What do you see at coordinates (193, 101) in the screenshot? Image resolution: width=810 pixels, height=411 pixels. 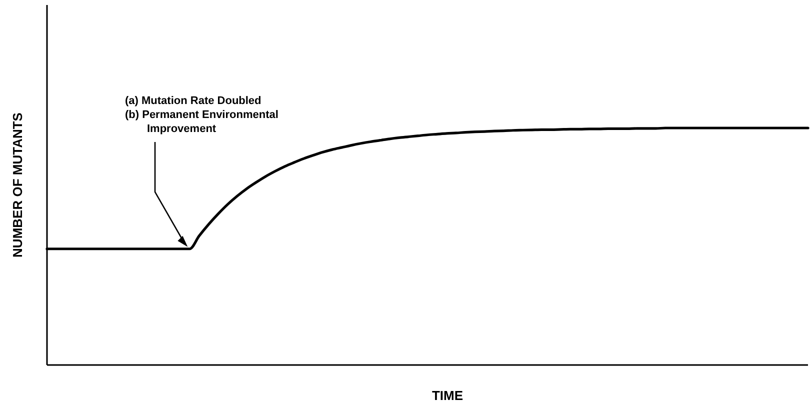 I see `text: (a) Mutation Rate Doubled` at bounding box center [193, 101].